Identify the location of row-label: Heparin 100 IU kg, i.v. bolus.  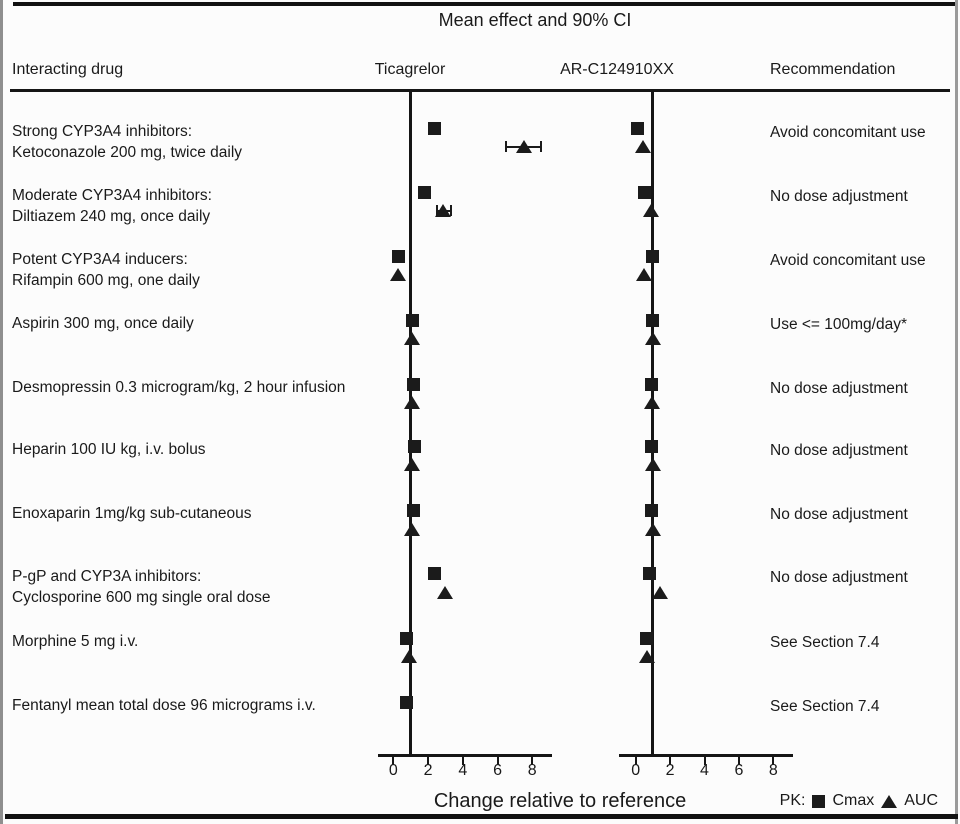
(109, 449).